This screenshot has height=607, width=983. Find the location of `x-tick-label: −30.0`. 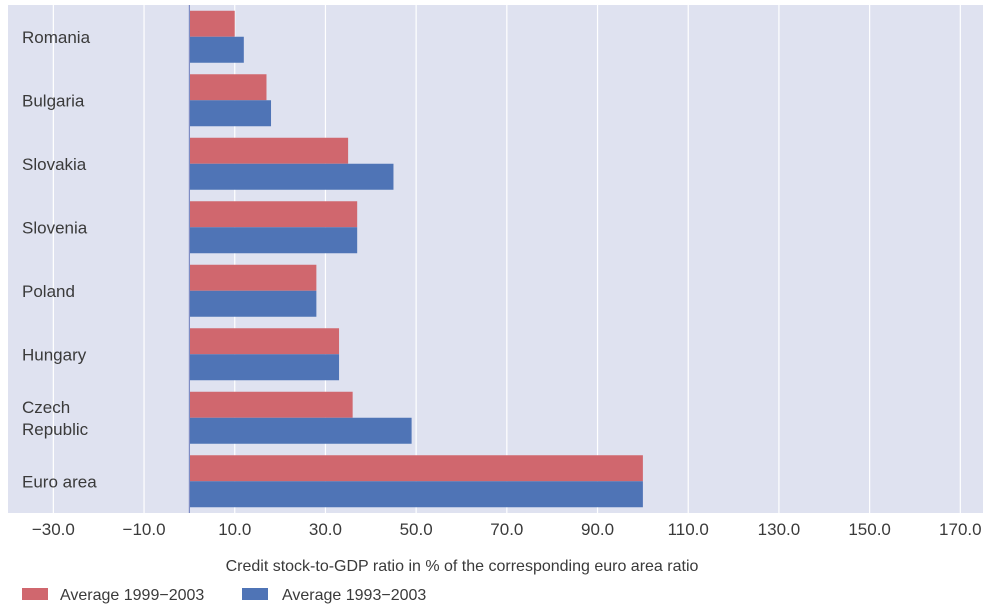

x-tick-label: −30.0 is located at coordinates (53, 529).